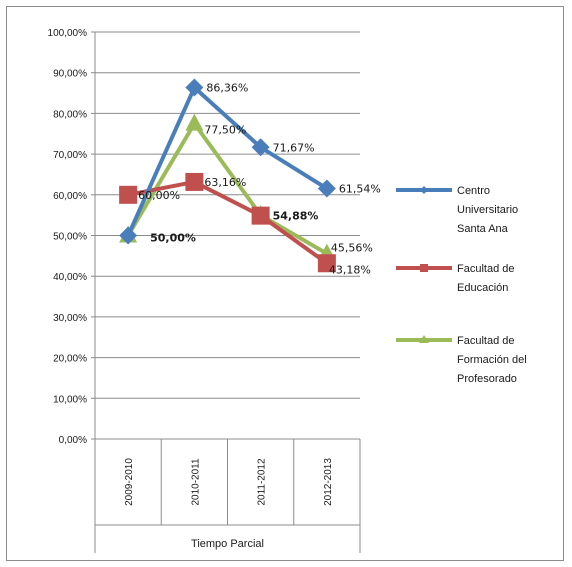  I want to click on data-label: 86,36%, so click(227, 88).